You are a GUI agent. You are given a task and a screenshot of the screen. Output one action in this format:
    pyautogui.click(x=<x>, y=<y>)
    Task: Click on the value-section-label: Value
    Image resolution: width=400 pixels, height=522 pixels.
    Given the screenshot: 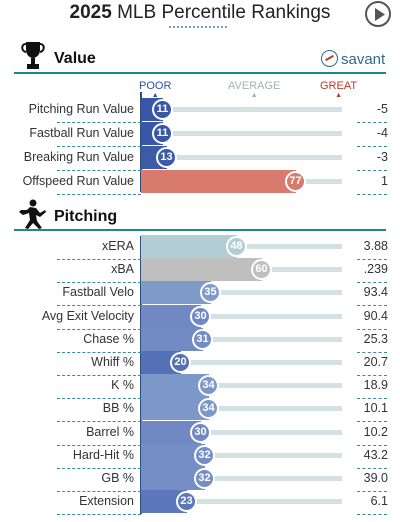 What is the action you would take?
    pyautogui.click(x=75, y=58)
    